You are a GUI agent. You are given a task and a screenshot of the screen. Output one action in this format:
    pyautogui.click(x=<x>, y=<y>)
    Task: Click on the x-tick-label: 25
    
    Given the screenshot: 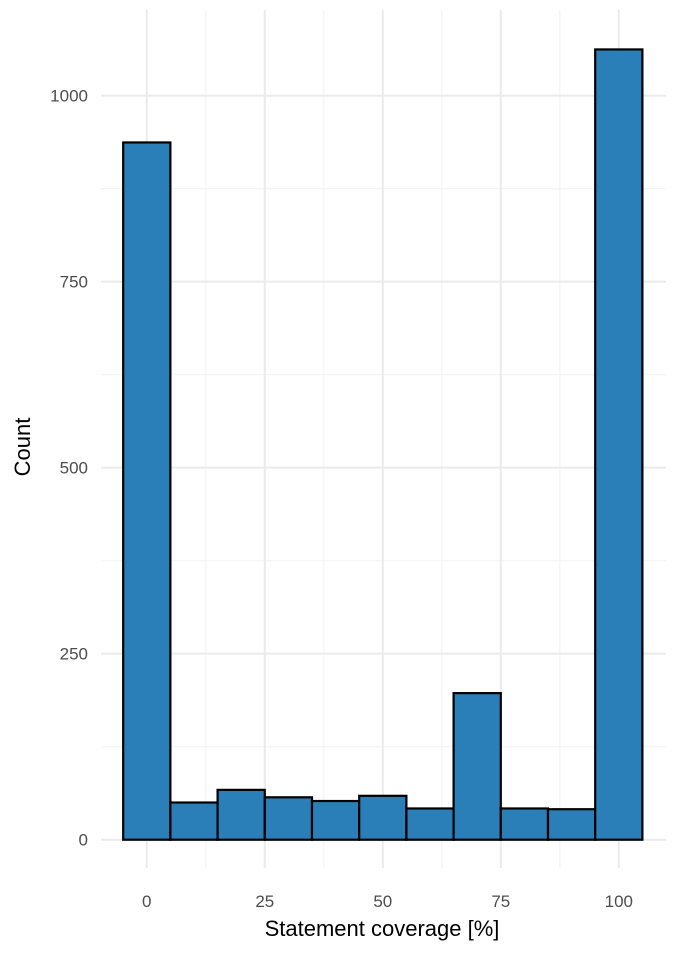 What is the action you would take?
    pyautogui.click(x=264, y=901)
    